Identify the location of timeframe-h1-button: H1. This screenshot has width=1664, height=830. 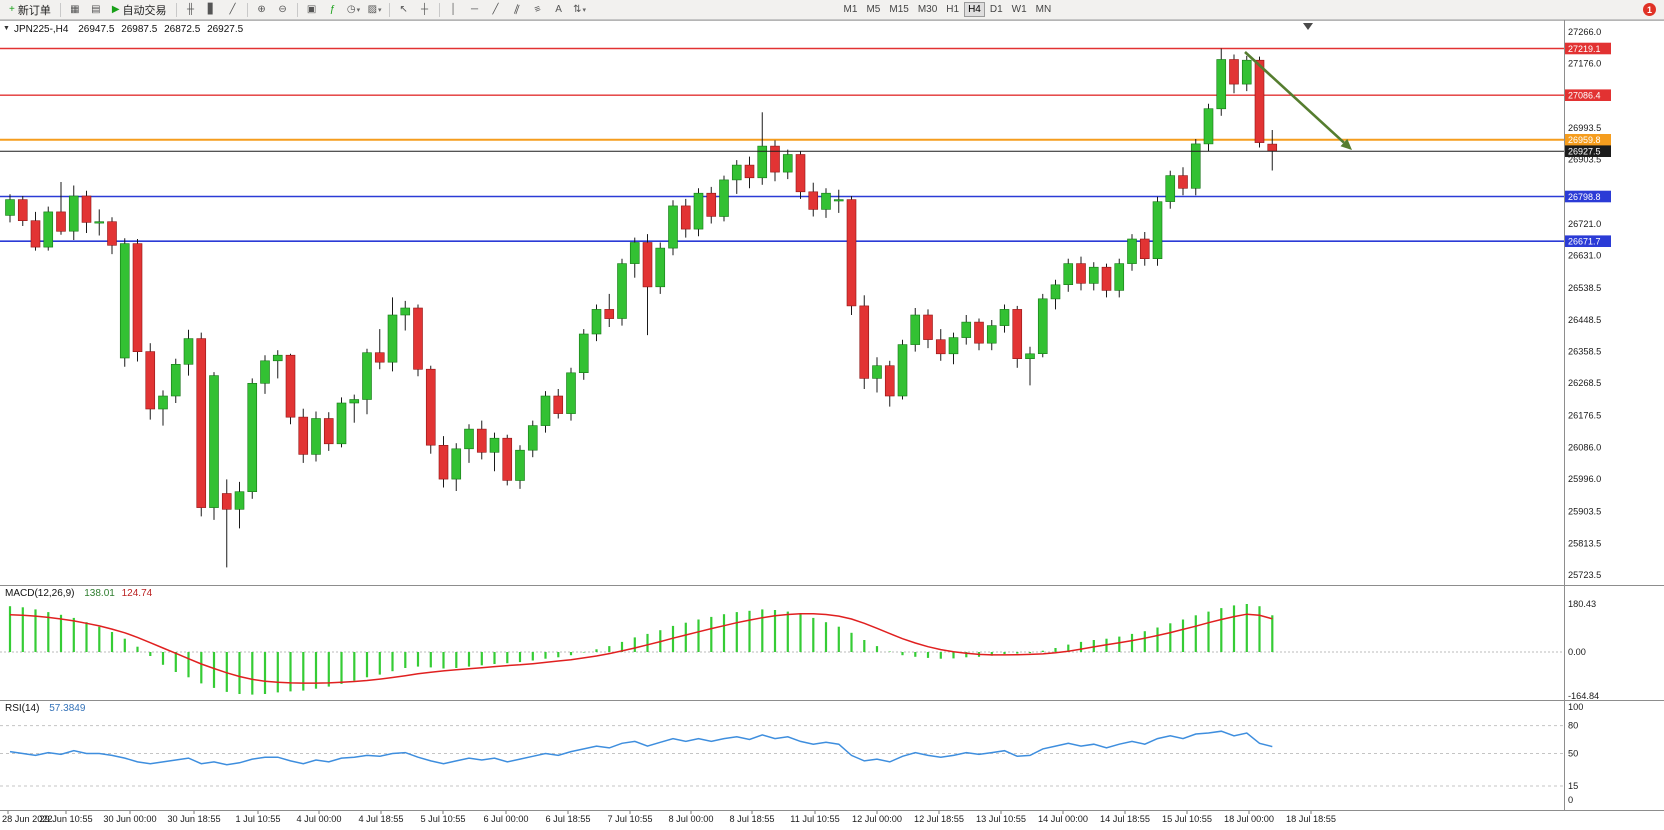
(953, 9).